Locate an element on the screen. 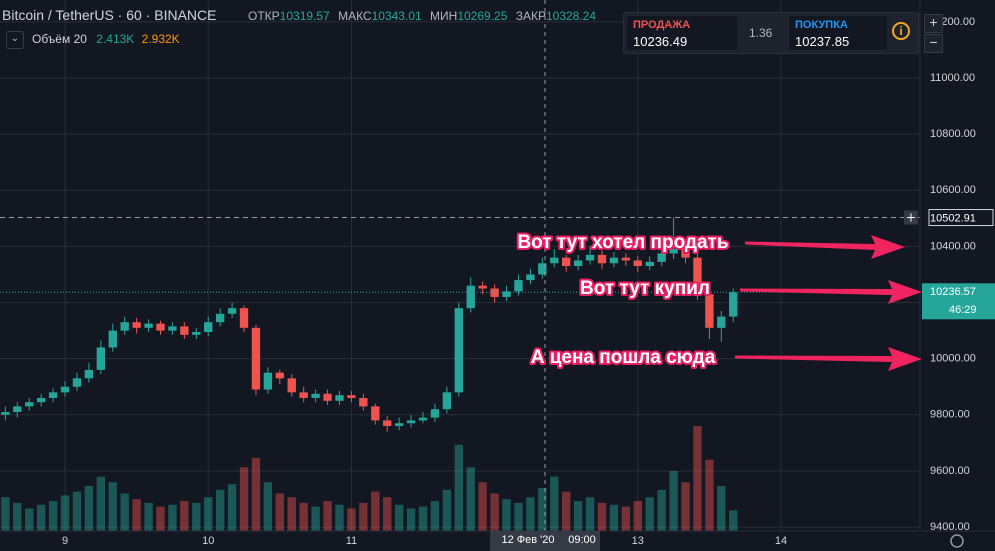 Image resolution: width=995 pixels, height=551 pixels. volume-ma: 2.932K is located at coordinates (160, 39).